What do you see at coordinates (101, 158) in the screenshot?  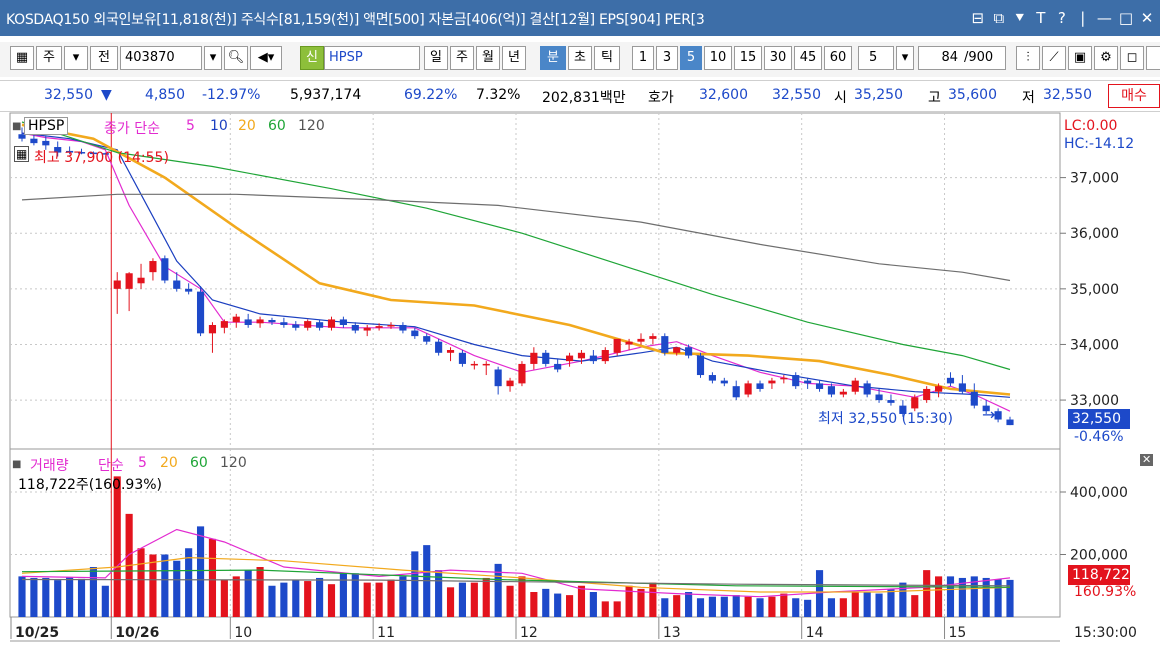 I see `max-price-annotation: 최고 37,900 (14:55)` at bounding box center [101, 158].